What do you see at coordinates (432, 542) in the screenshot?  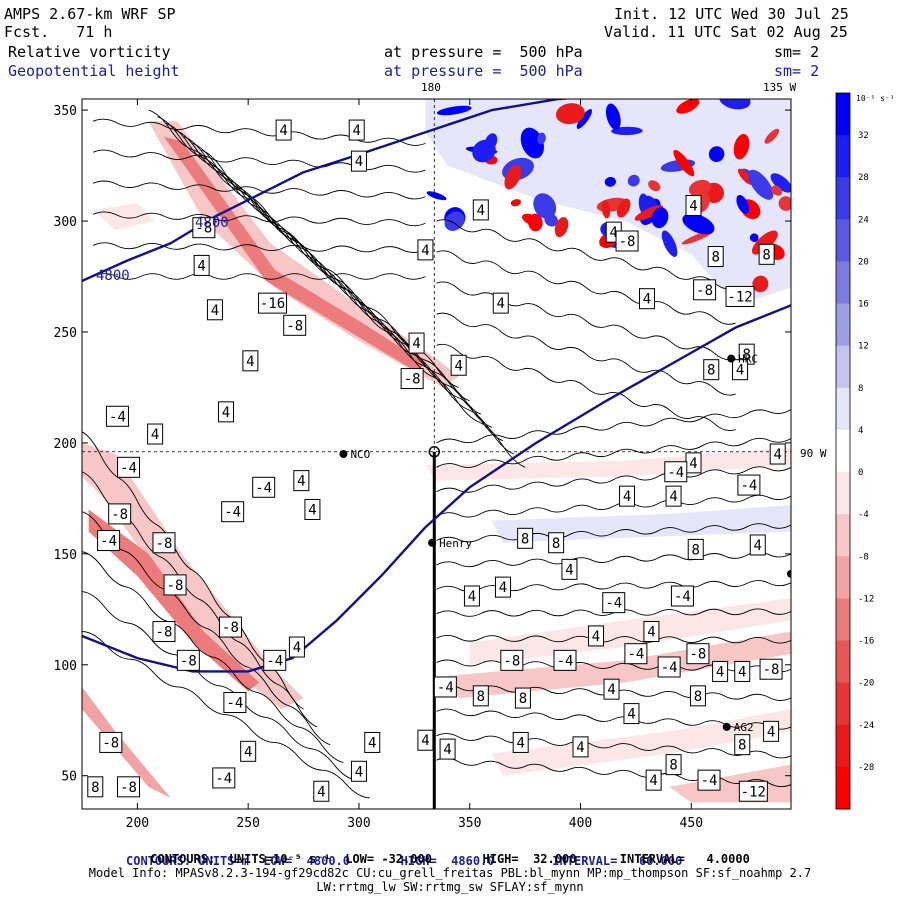 I see `station-marker` at bounding box center [432, 542].